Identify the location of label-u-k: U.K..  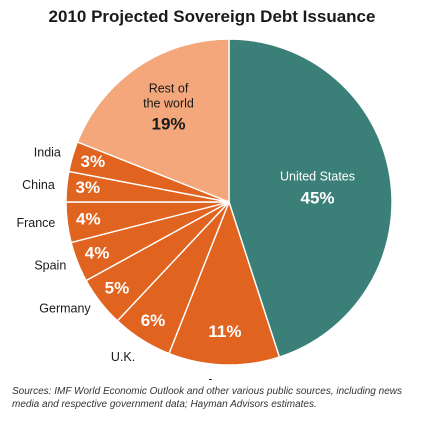
(123, 357).